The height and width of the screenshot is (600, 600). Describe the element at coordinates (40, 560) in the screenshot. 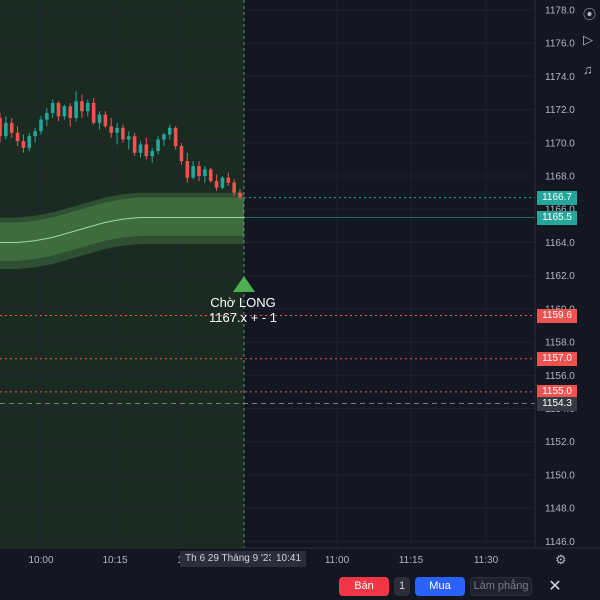

I see `x-tick-label: 10:00` at that location.